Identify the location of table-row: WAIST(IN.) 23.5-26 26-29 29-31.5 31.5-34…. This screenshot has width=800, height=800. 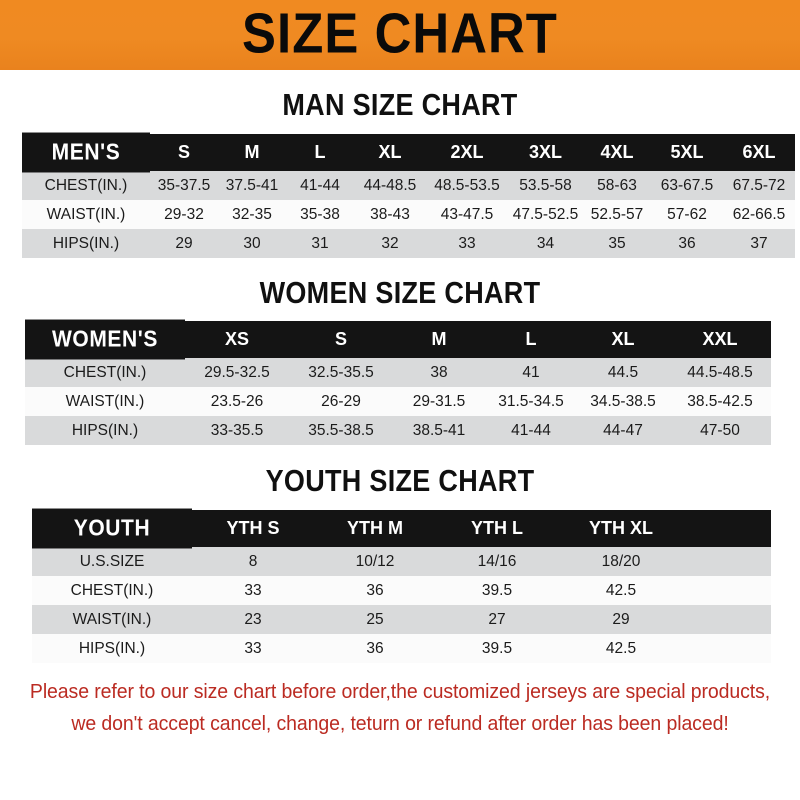
(398, 401).